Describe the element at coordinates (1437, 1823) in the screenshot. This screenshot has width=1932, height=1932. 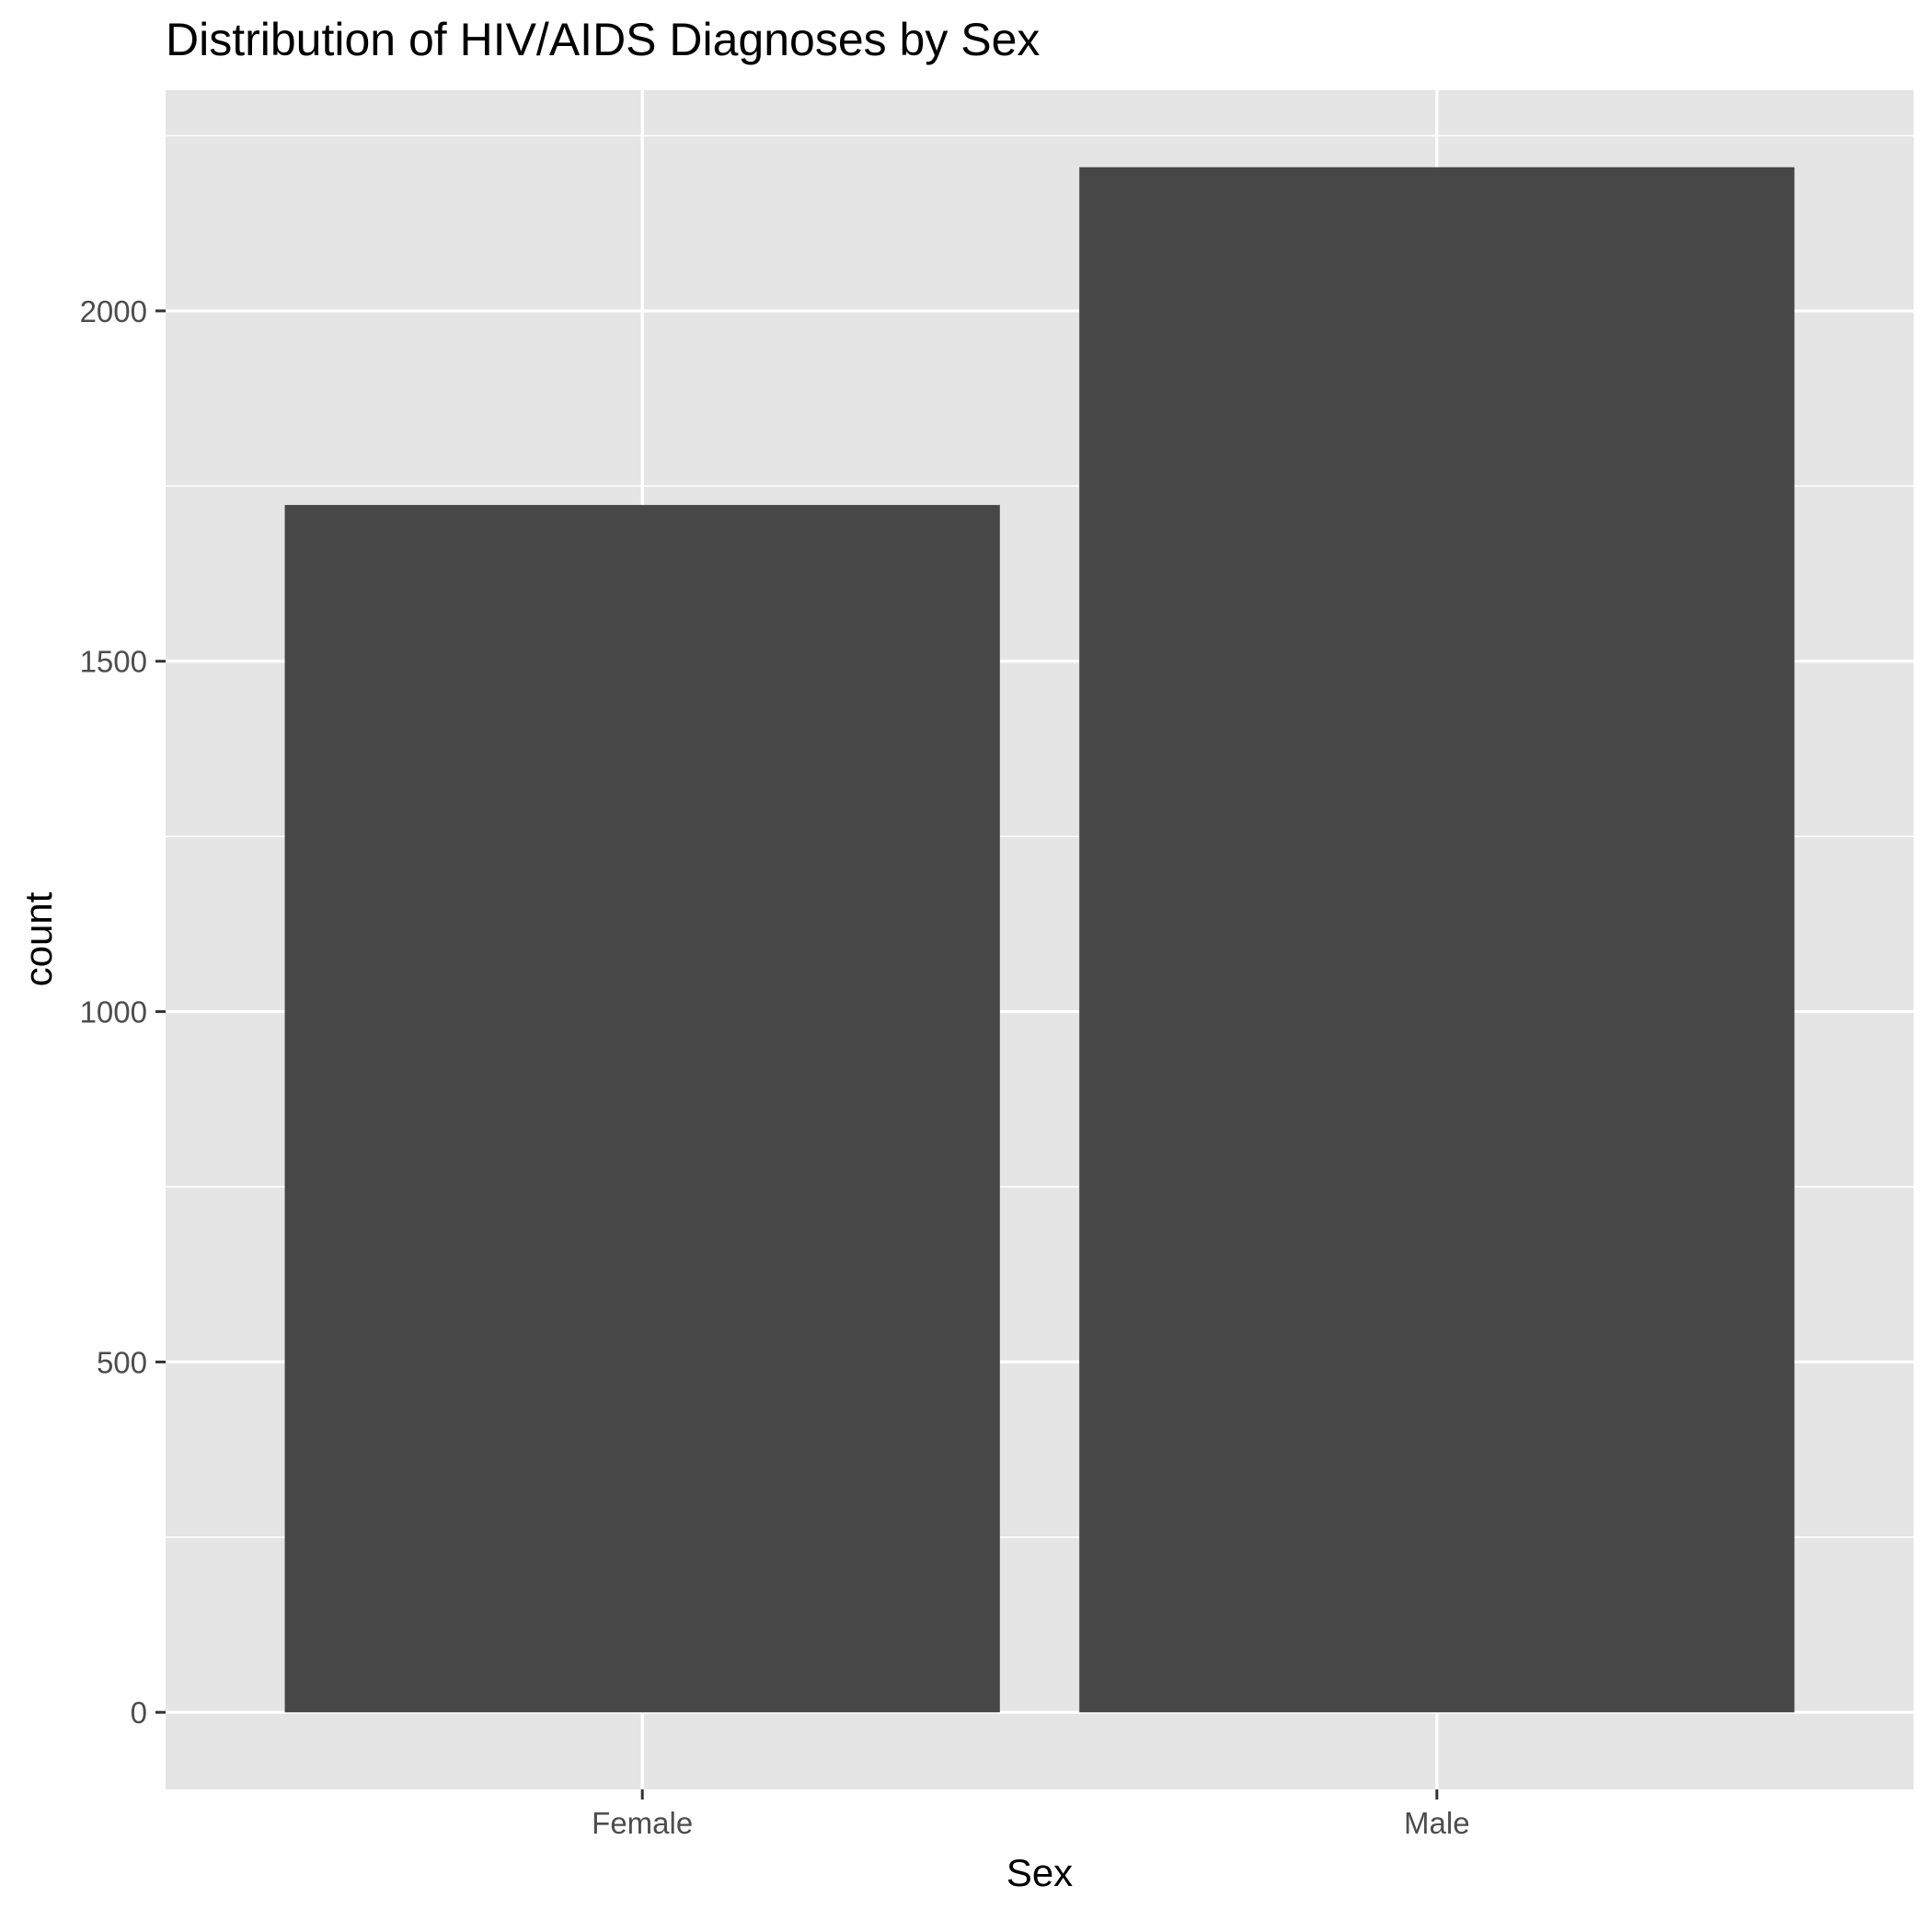
I see `x-tick-label: Male` at that location.